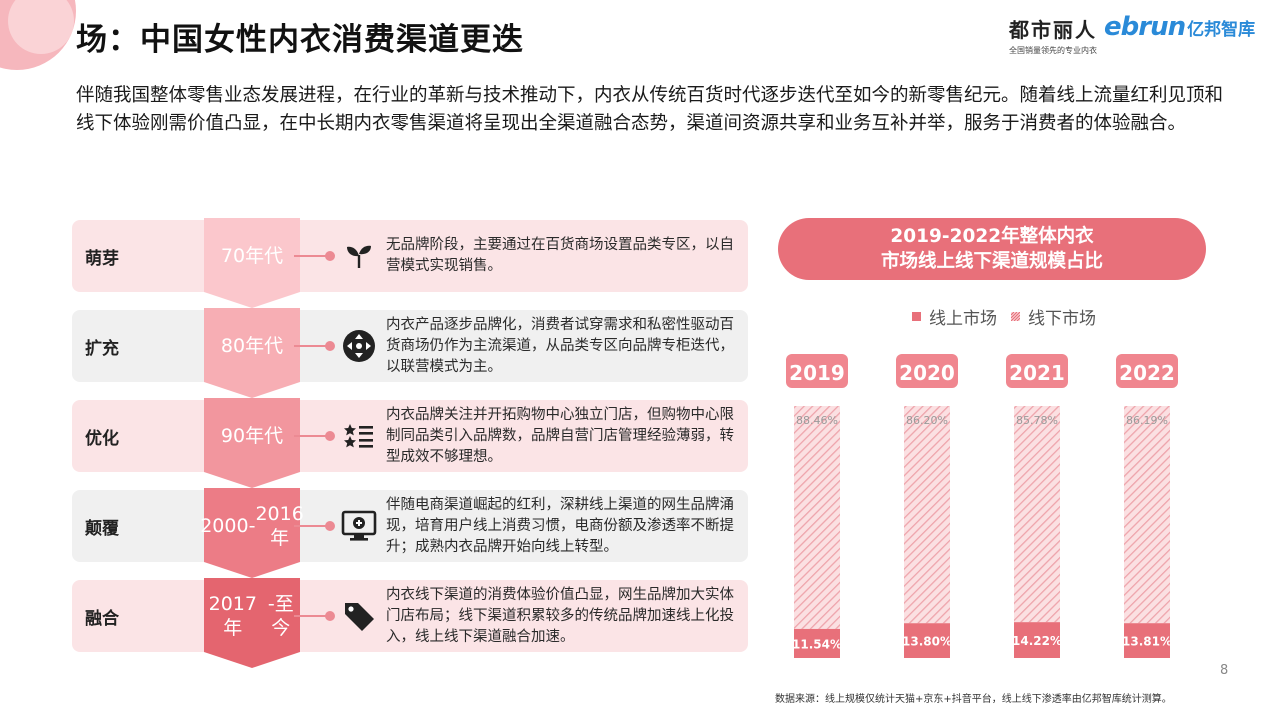 The image size is (1280, 720). I want to click on expand-icon, so click(359, 346).